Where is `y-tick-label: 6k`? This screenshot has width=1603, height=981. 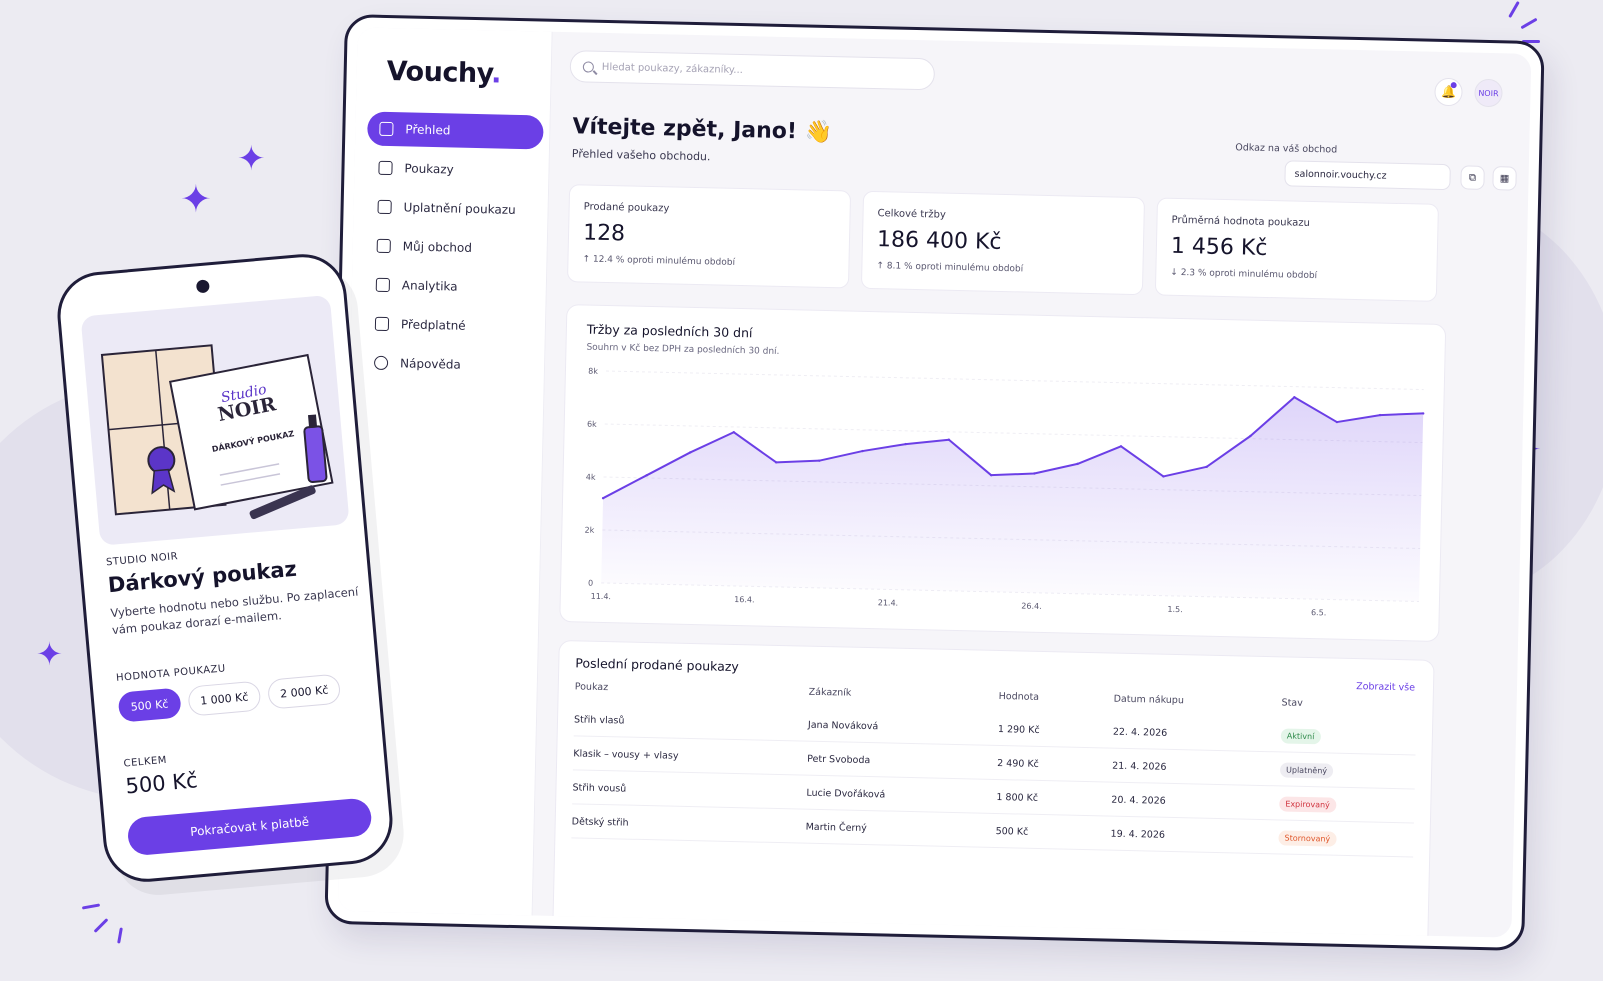 y-tick-label: 6k is located at coordinates (592, 424).